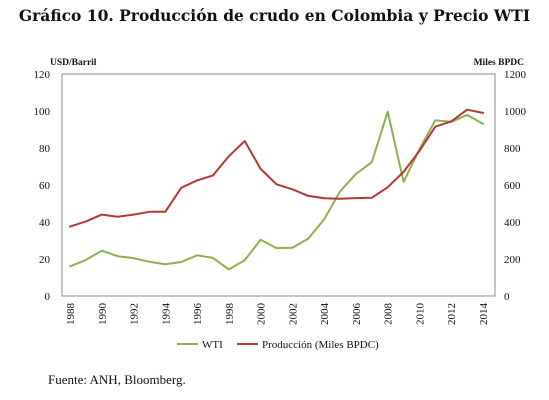 Image resolution: width=549 pixels, height=400 pixels. Describe the element at coordinates (512, 223) in the screenshot. I see `y-right-tick-label: 400` at that location.